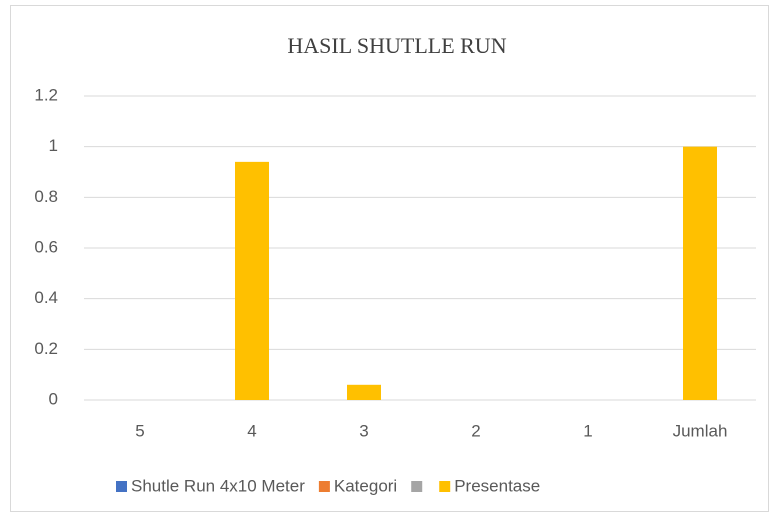 This screenshot has width=775, height=518. What do you see at coordinates (365, 485) in the screenshot?
I see `legend-label: Kategori` at bounding box center [365, 485].